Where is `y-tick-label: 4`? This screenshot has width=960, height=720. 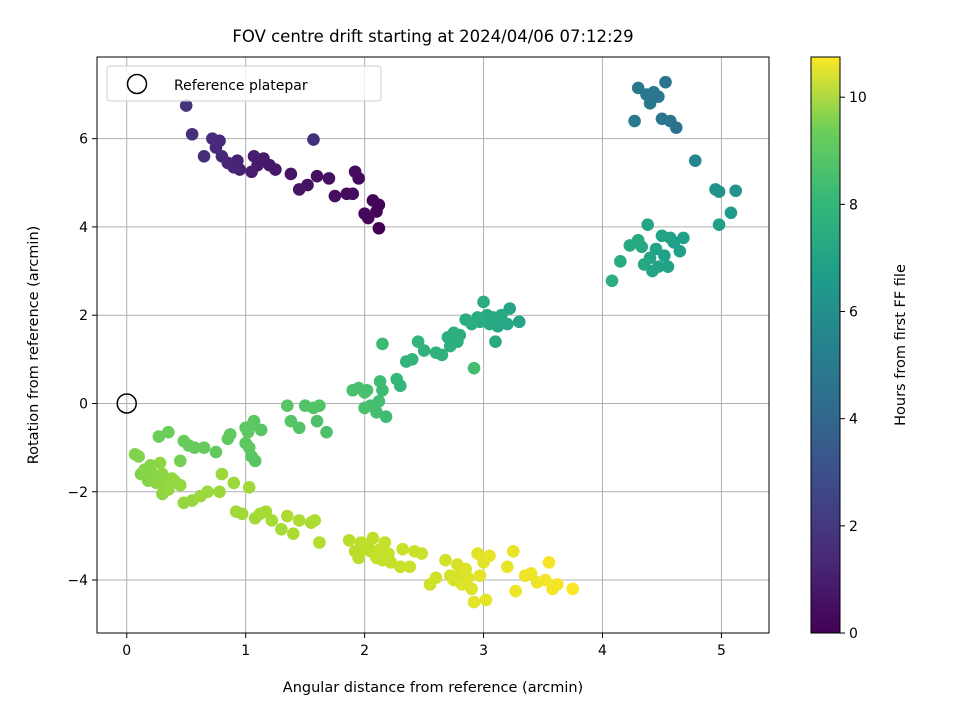 y-tick-label: 4 is located at coordinates (83, 228).